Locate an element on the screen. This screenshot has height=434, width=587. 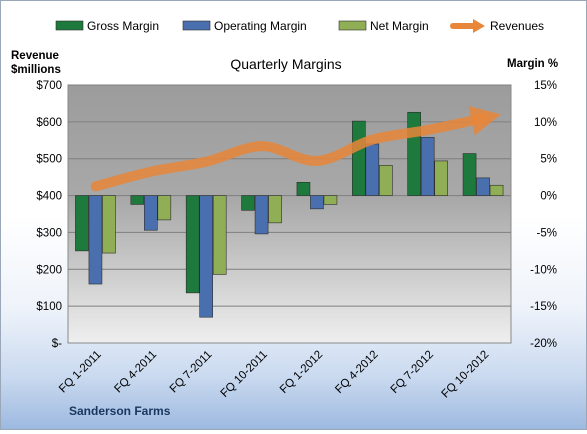
x-tick-label: FQ 4-2012 is located at coordinates (356, 372).